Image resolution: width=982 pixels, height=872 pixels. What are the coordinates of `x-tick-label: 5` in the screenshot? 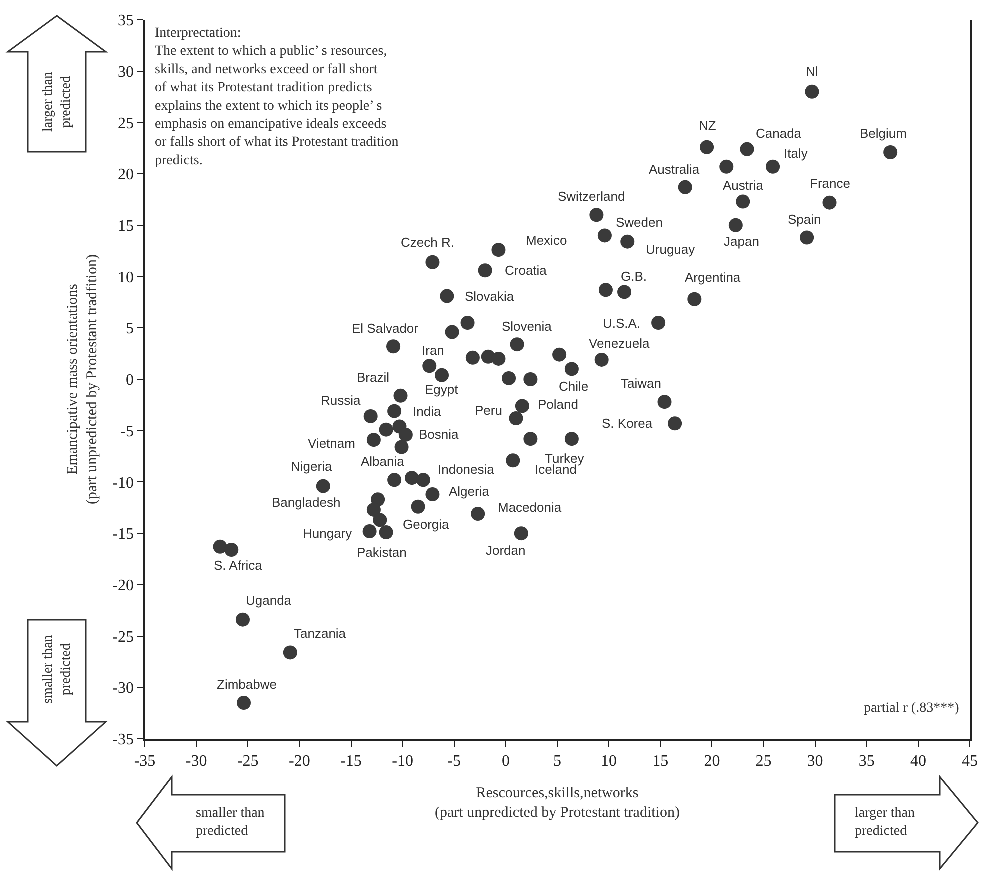 It's located at (558, 761).